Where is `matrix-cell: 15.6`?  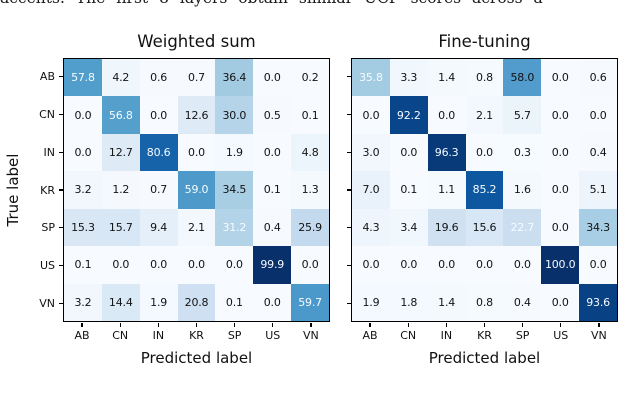
matrix-cell: 15.6 is located at coordinates (484, 227).